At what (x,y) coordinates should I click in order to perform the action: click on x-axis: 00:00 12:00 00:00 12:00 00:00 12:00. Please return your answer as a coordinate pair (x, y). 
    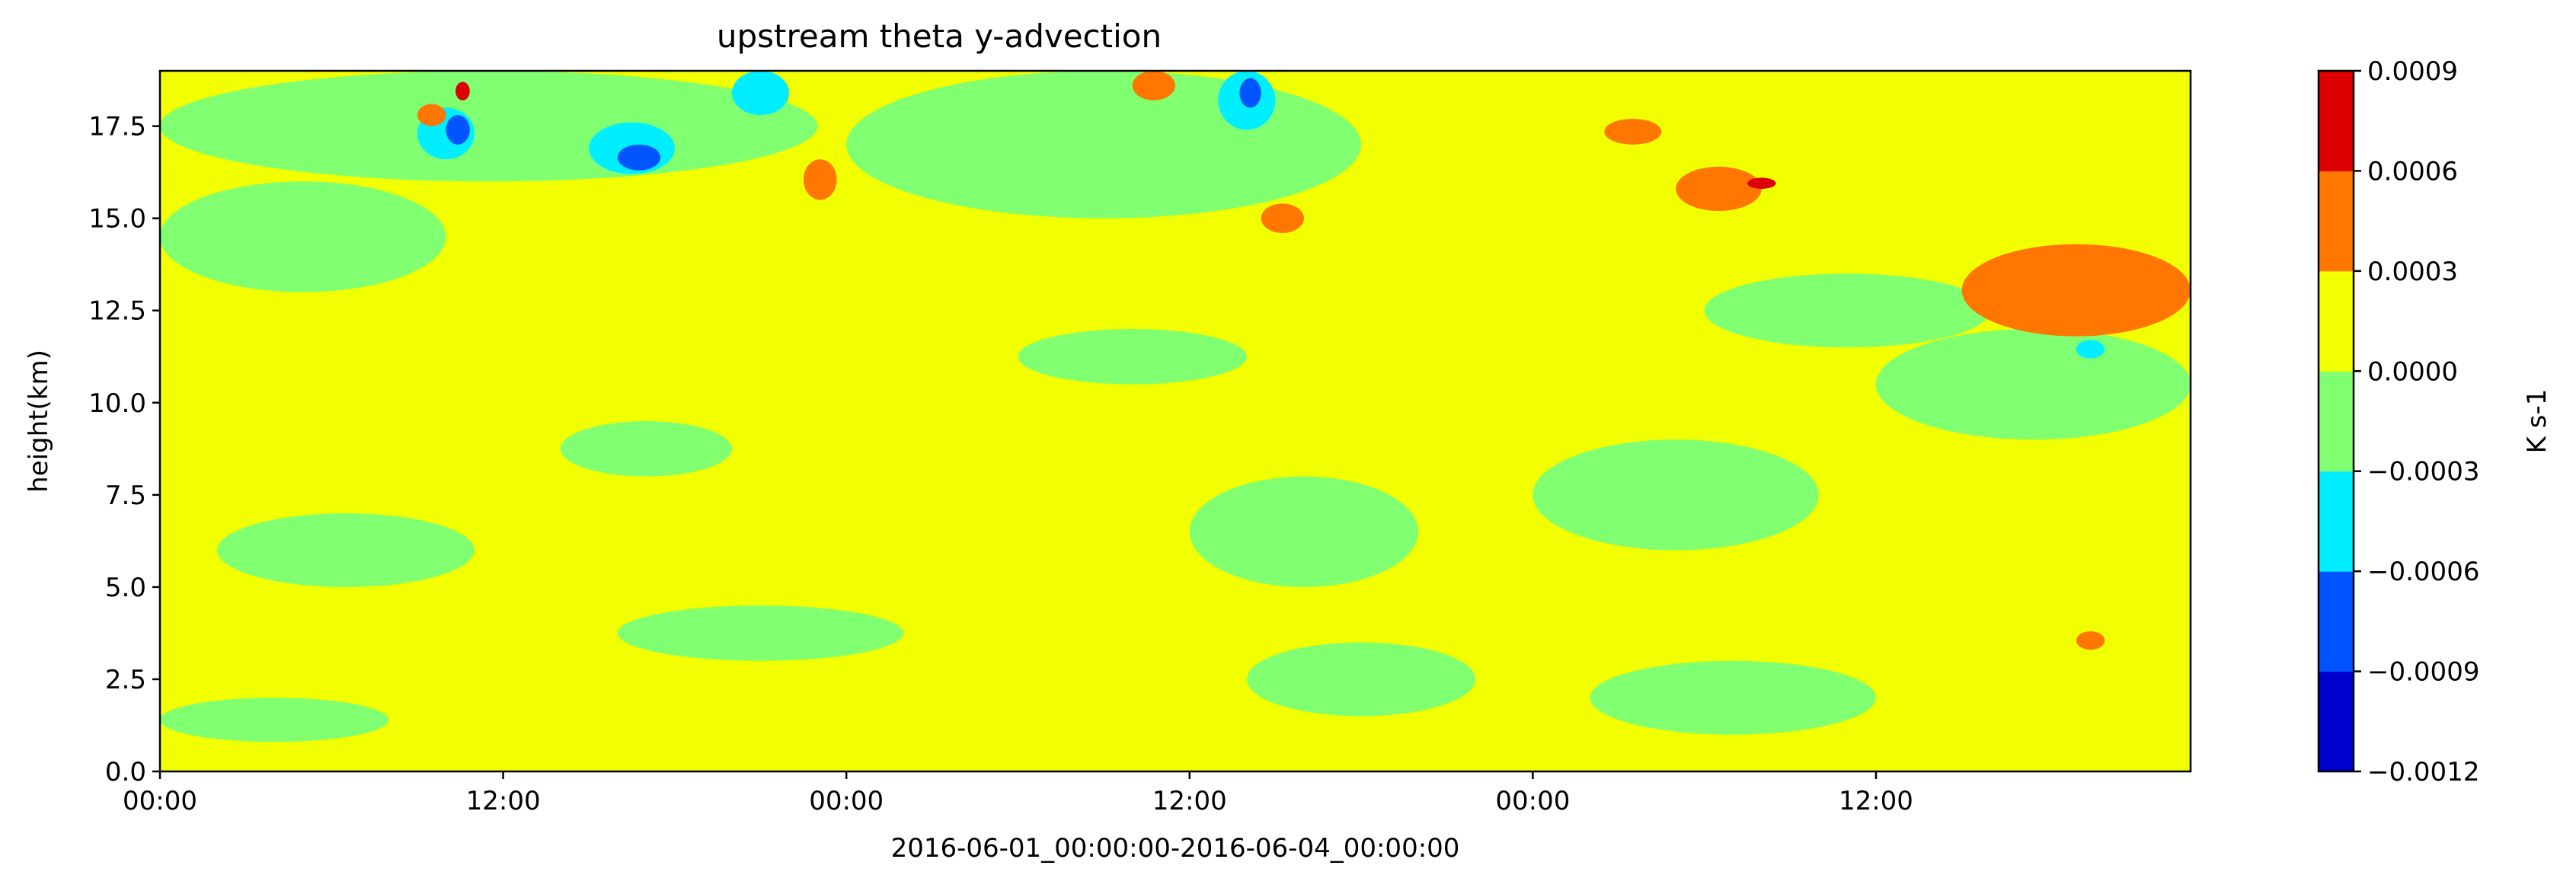
    Looking at the image, I should click on (1018, 793).